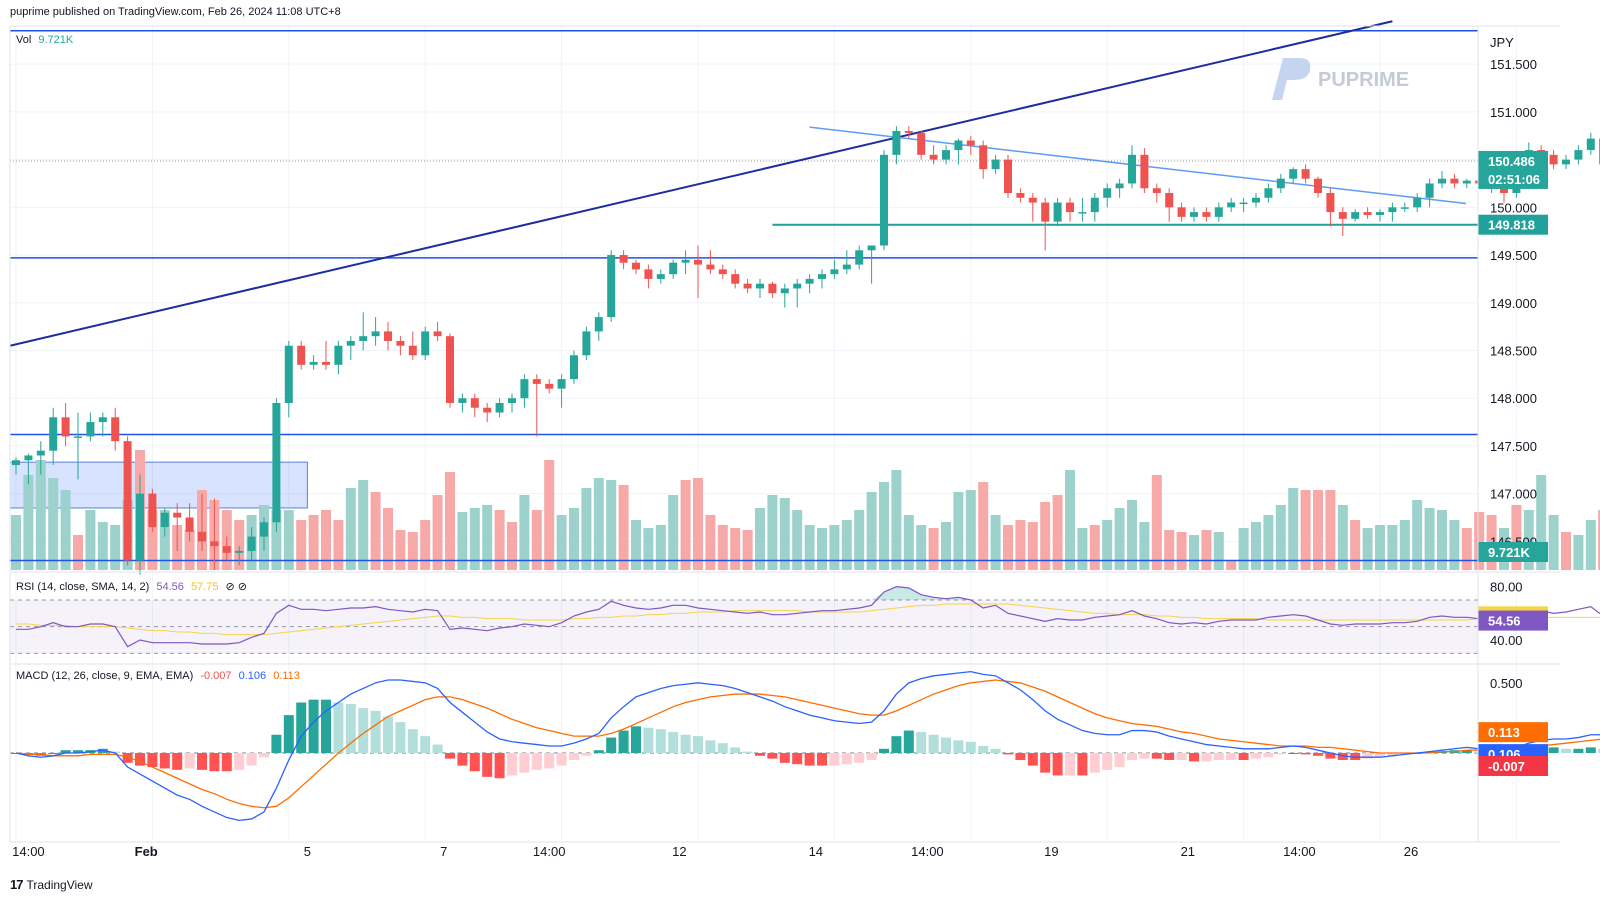 The width and height of the screenshot is (1600, 919). I want to click on macd-legend-label: MACD (12, 26, close, 9, EMA, EMA), so click(105, 676).